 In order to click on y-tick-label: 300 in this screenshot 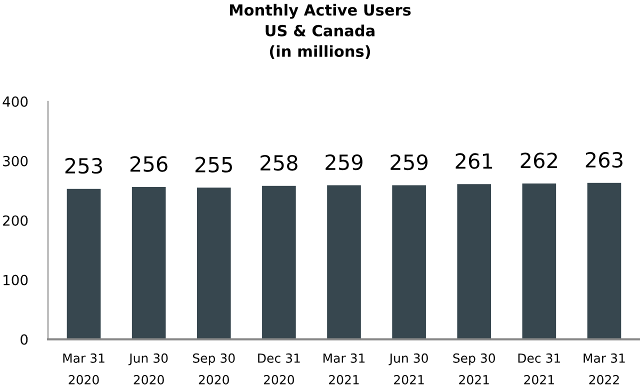, I will do `click(15, 161)`.